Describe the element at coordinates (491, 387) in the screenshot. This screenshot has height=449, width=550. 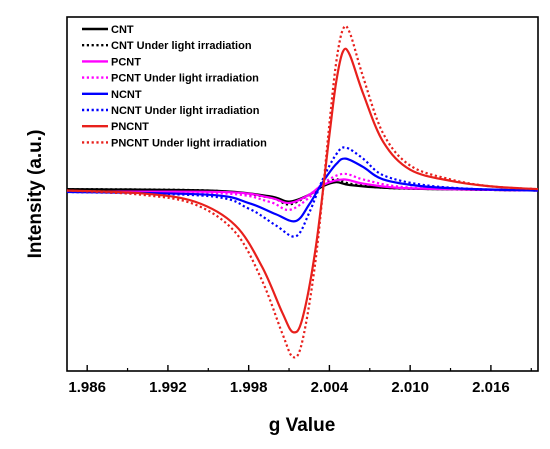
I see `x-tick-label: 2.016` at that location.